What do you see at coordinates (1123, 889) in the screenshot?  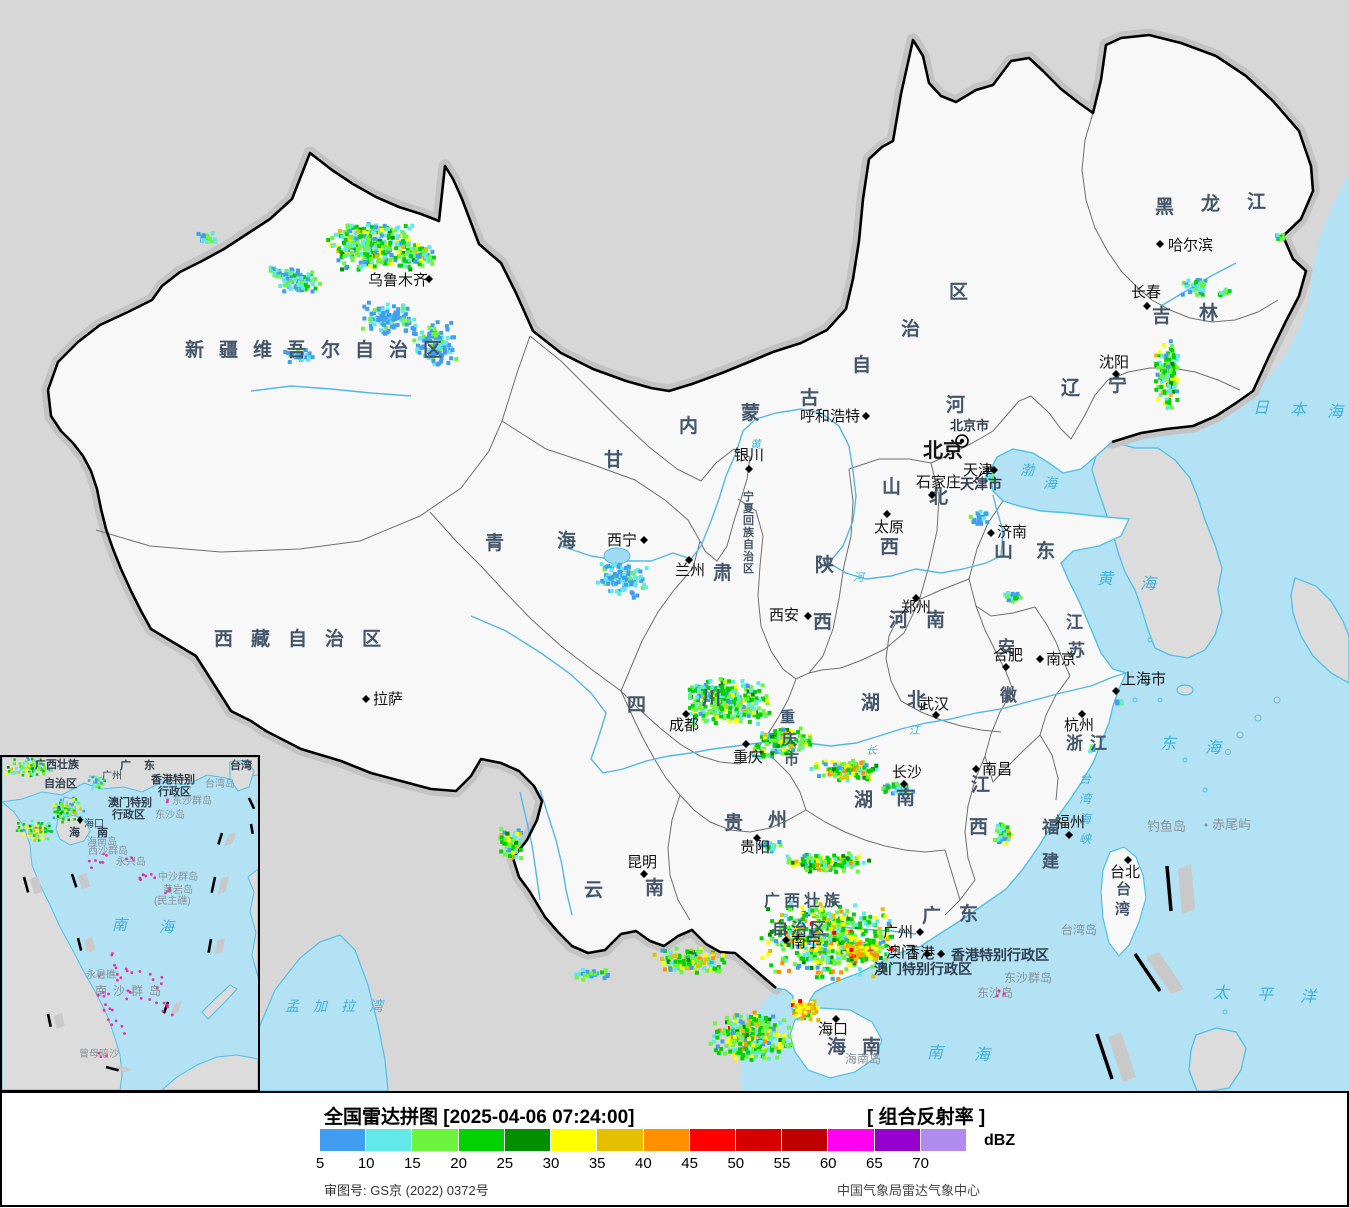 I see `svg-text: 台` at bounding box center [1123, 889].